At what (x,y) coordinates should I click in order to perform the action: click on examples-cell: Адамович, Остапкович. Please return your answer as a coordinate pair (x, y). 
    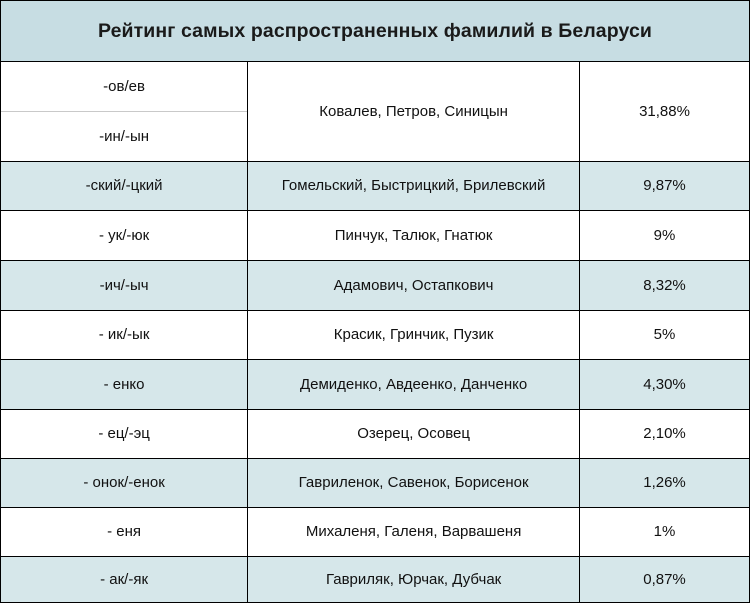
    Looking at the image, I should click on (414, 285).